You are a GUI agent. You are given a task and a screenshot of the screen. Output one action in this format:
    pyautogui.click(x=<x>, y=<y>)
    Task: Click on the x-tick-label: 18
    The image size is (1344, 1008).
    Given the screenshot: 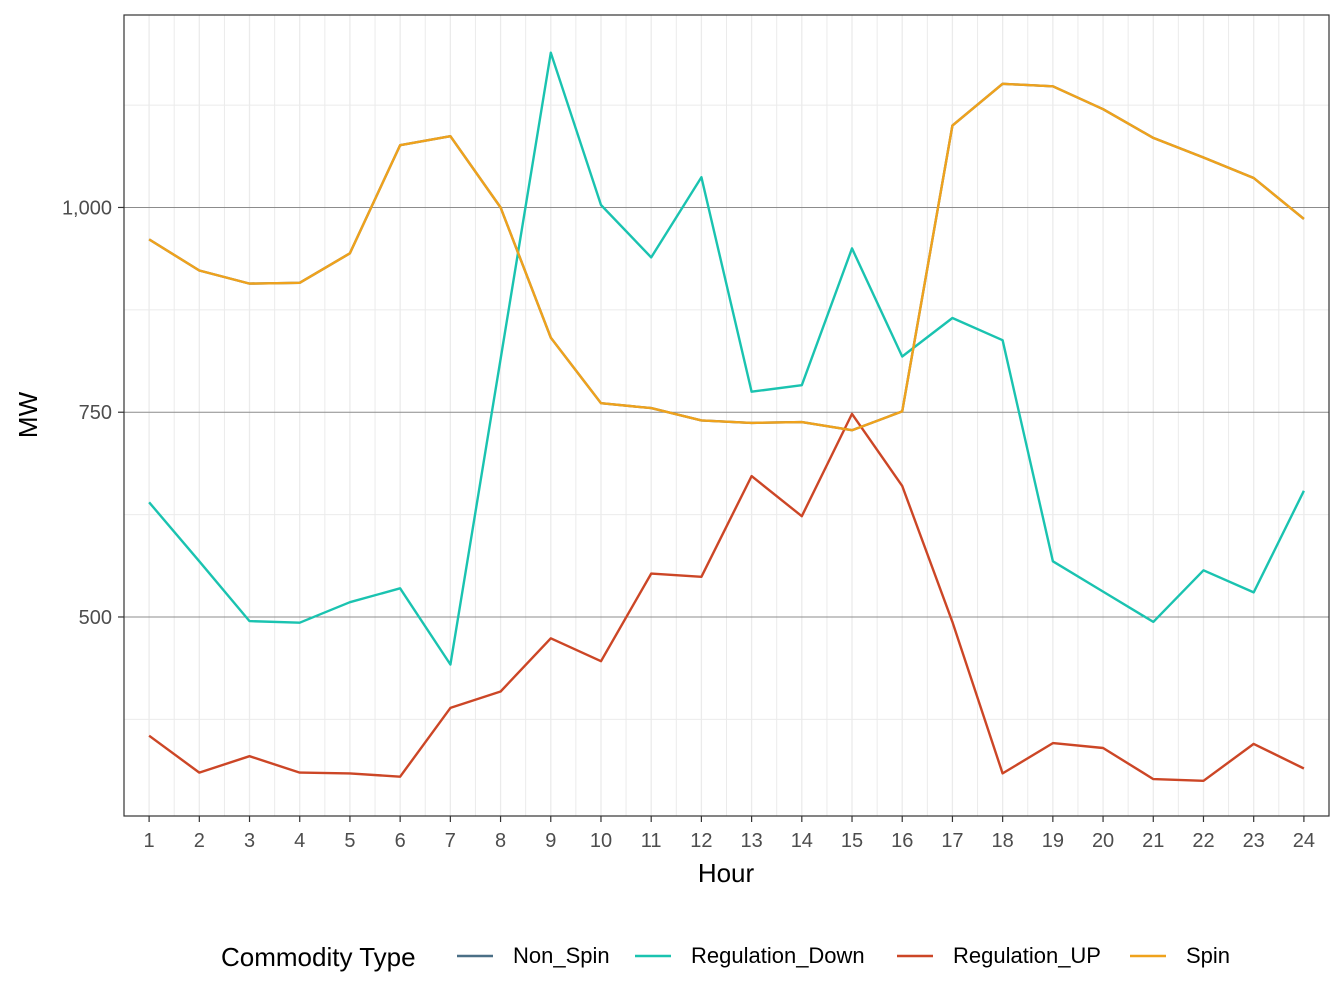 What is the action you would take?
    pyautogui.click(x=1003, y=841)
    